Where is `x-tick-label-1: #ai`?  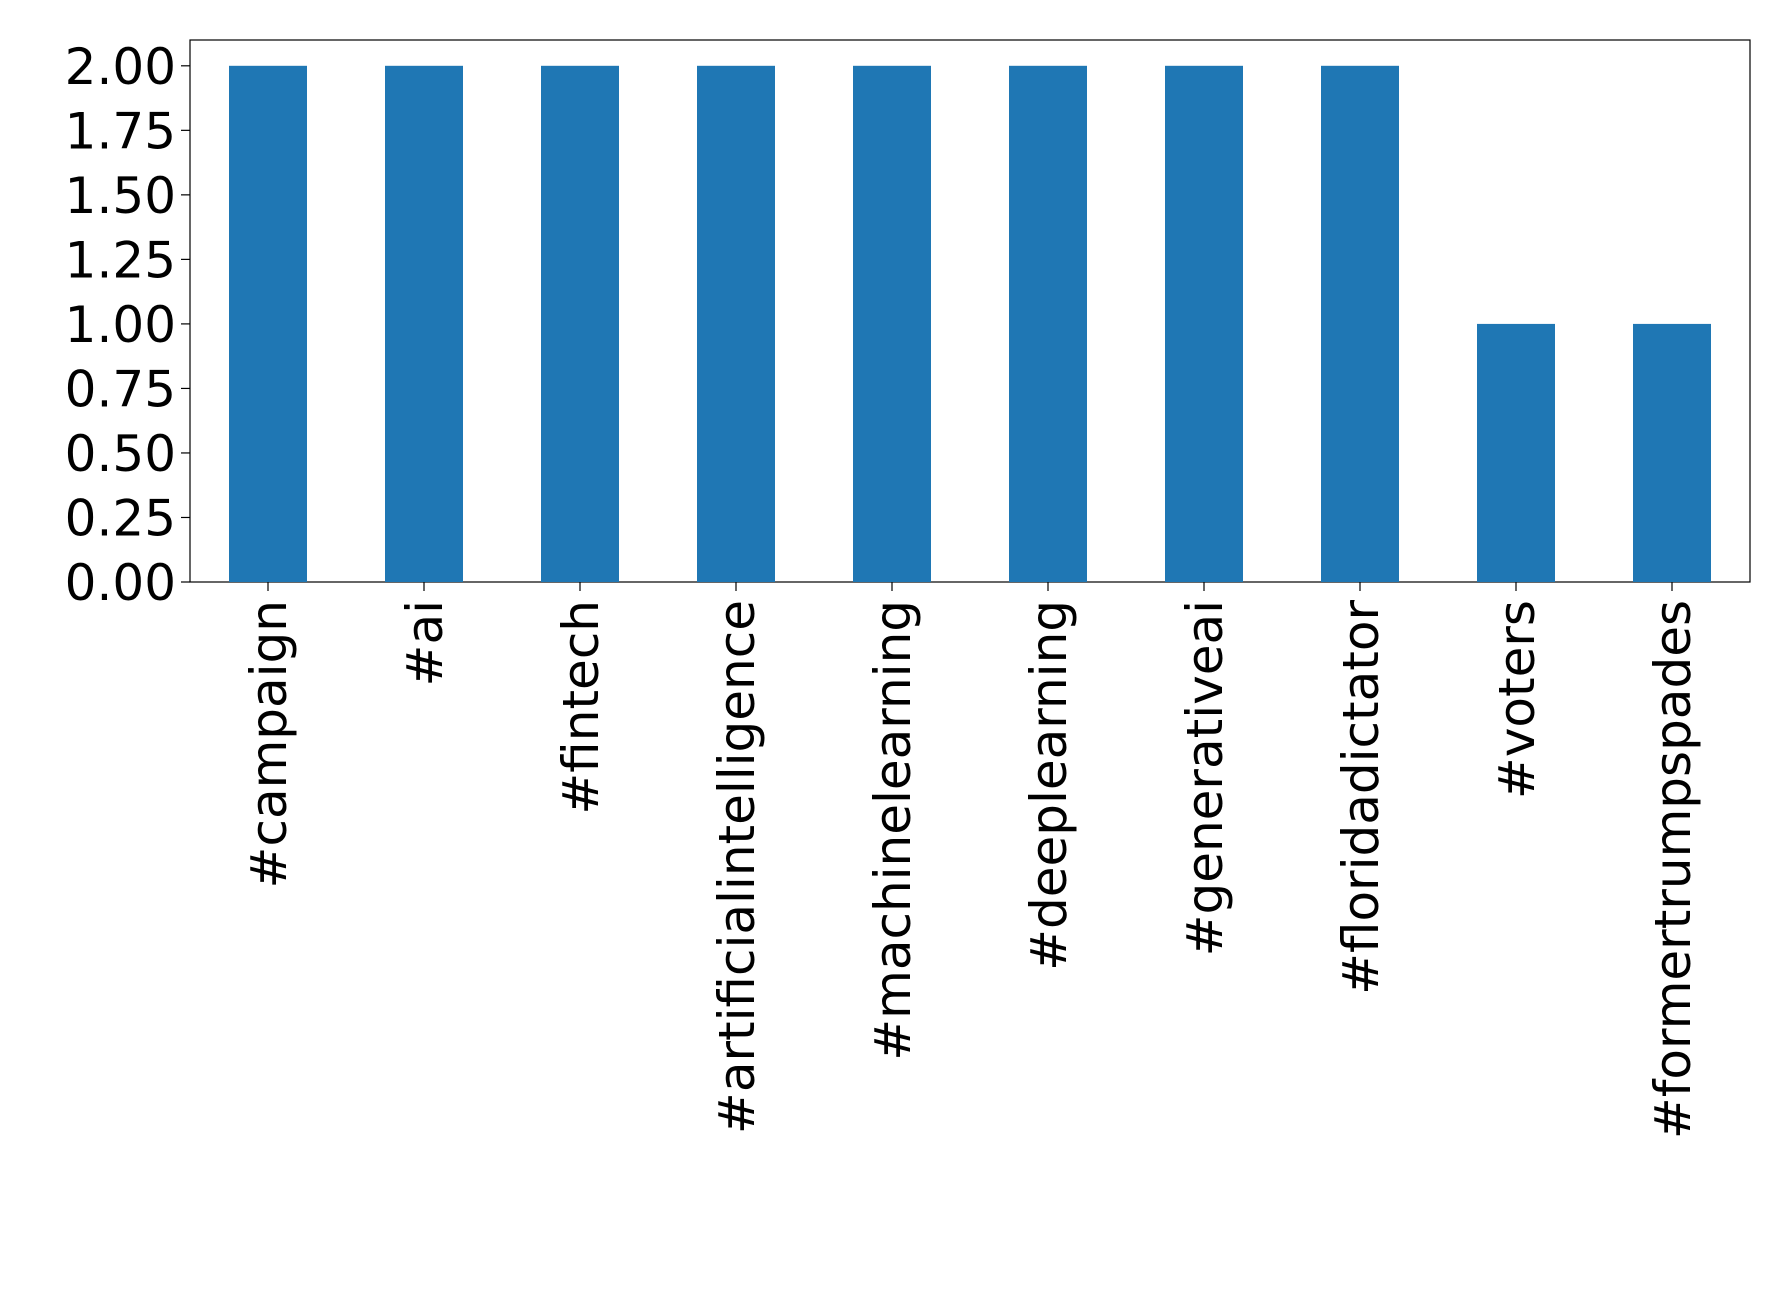
x-tick-label-1: #ai is located at coordinates (425, 643).